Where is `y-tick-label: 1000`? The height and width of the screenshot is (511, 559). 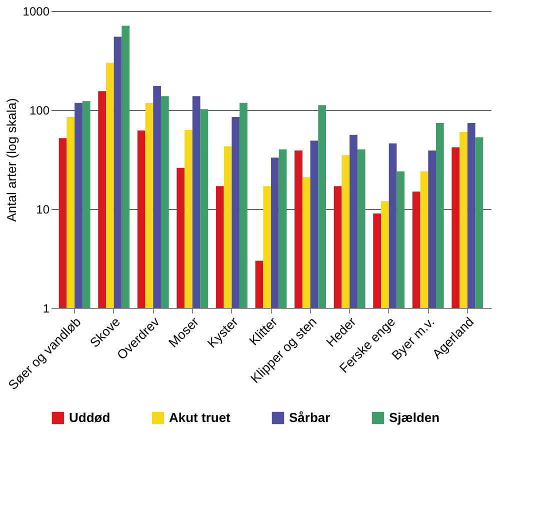 y-tick-label: 1000 is located at coordinates (36, 11).